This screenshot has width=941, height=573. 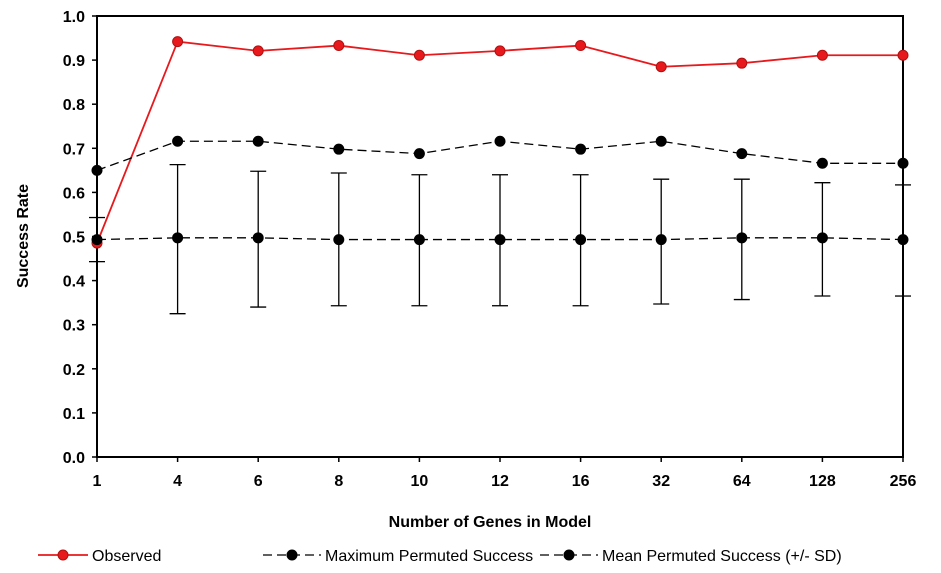 I want to click on y-axis-title: Success Rate, so click(x=23, y=236).